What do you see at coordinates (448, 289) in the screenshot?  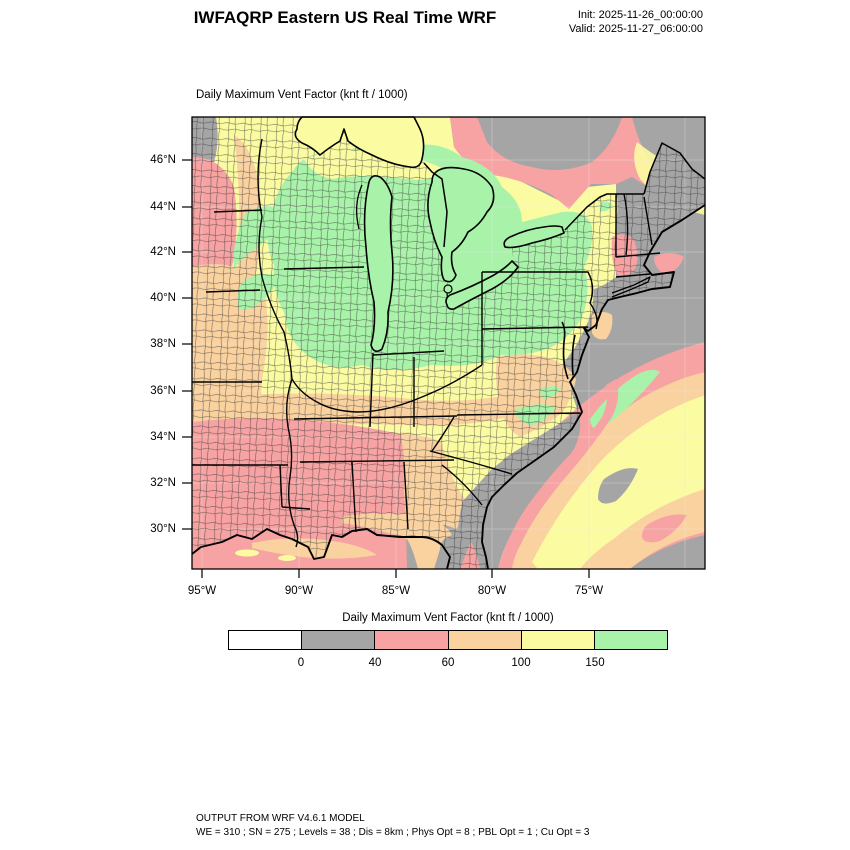 I see `lake-st-clair` at bounding box center [448, 289].